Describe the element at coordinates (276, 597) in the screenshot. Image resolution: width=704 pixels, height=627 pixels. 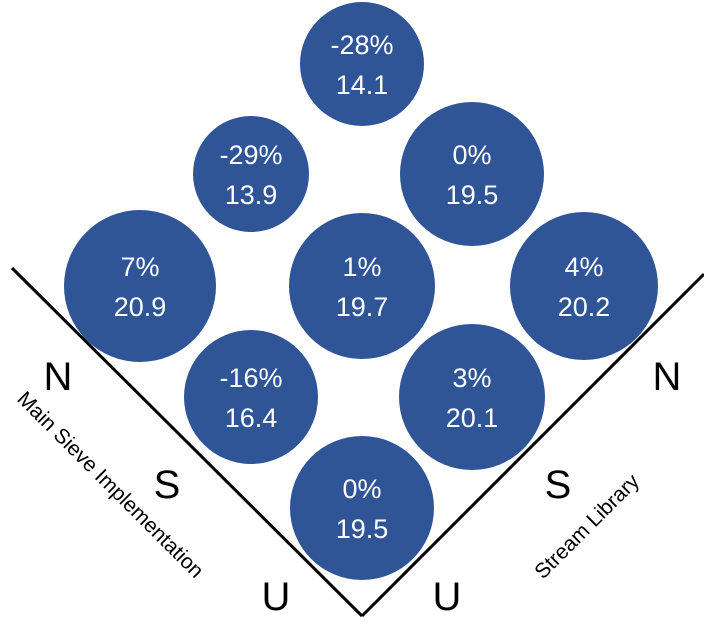
I see `left-level-u: U` at that location.